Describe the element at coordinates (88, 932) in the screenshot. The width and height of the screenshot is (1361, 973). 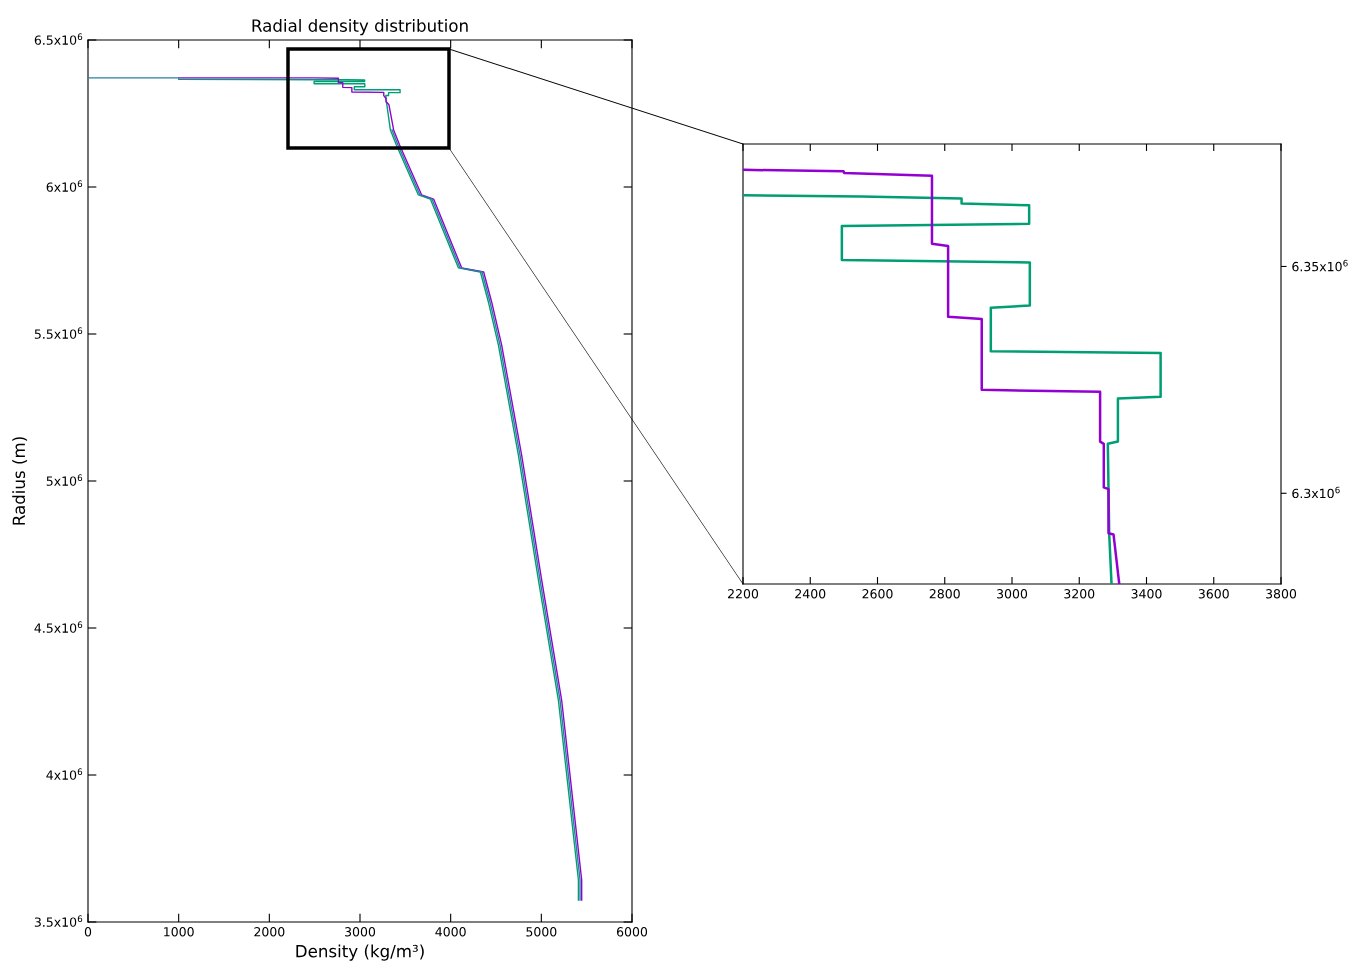
I see `x-tick-label: 0` at that location.